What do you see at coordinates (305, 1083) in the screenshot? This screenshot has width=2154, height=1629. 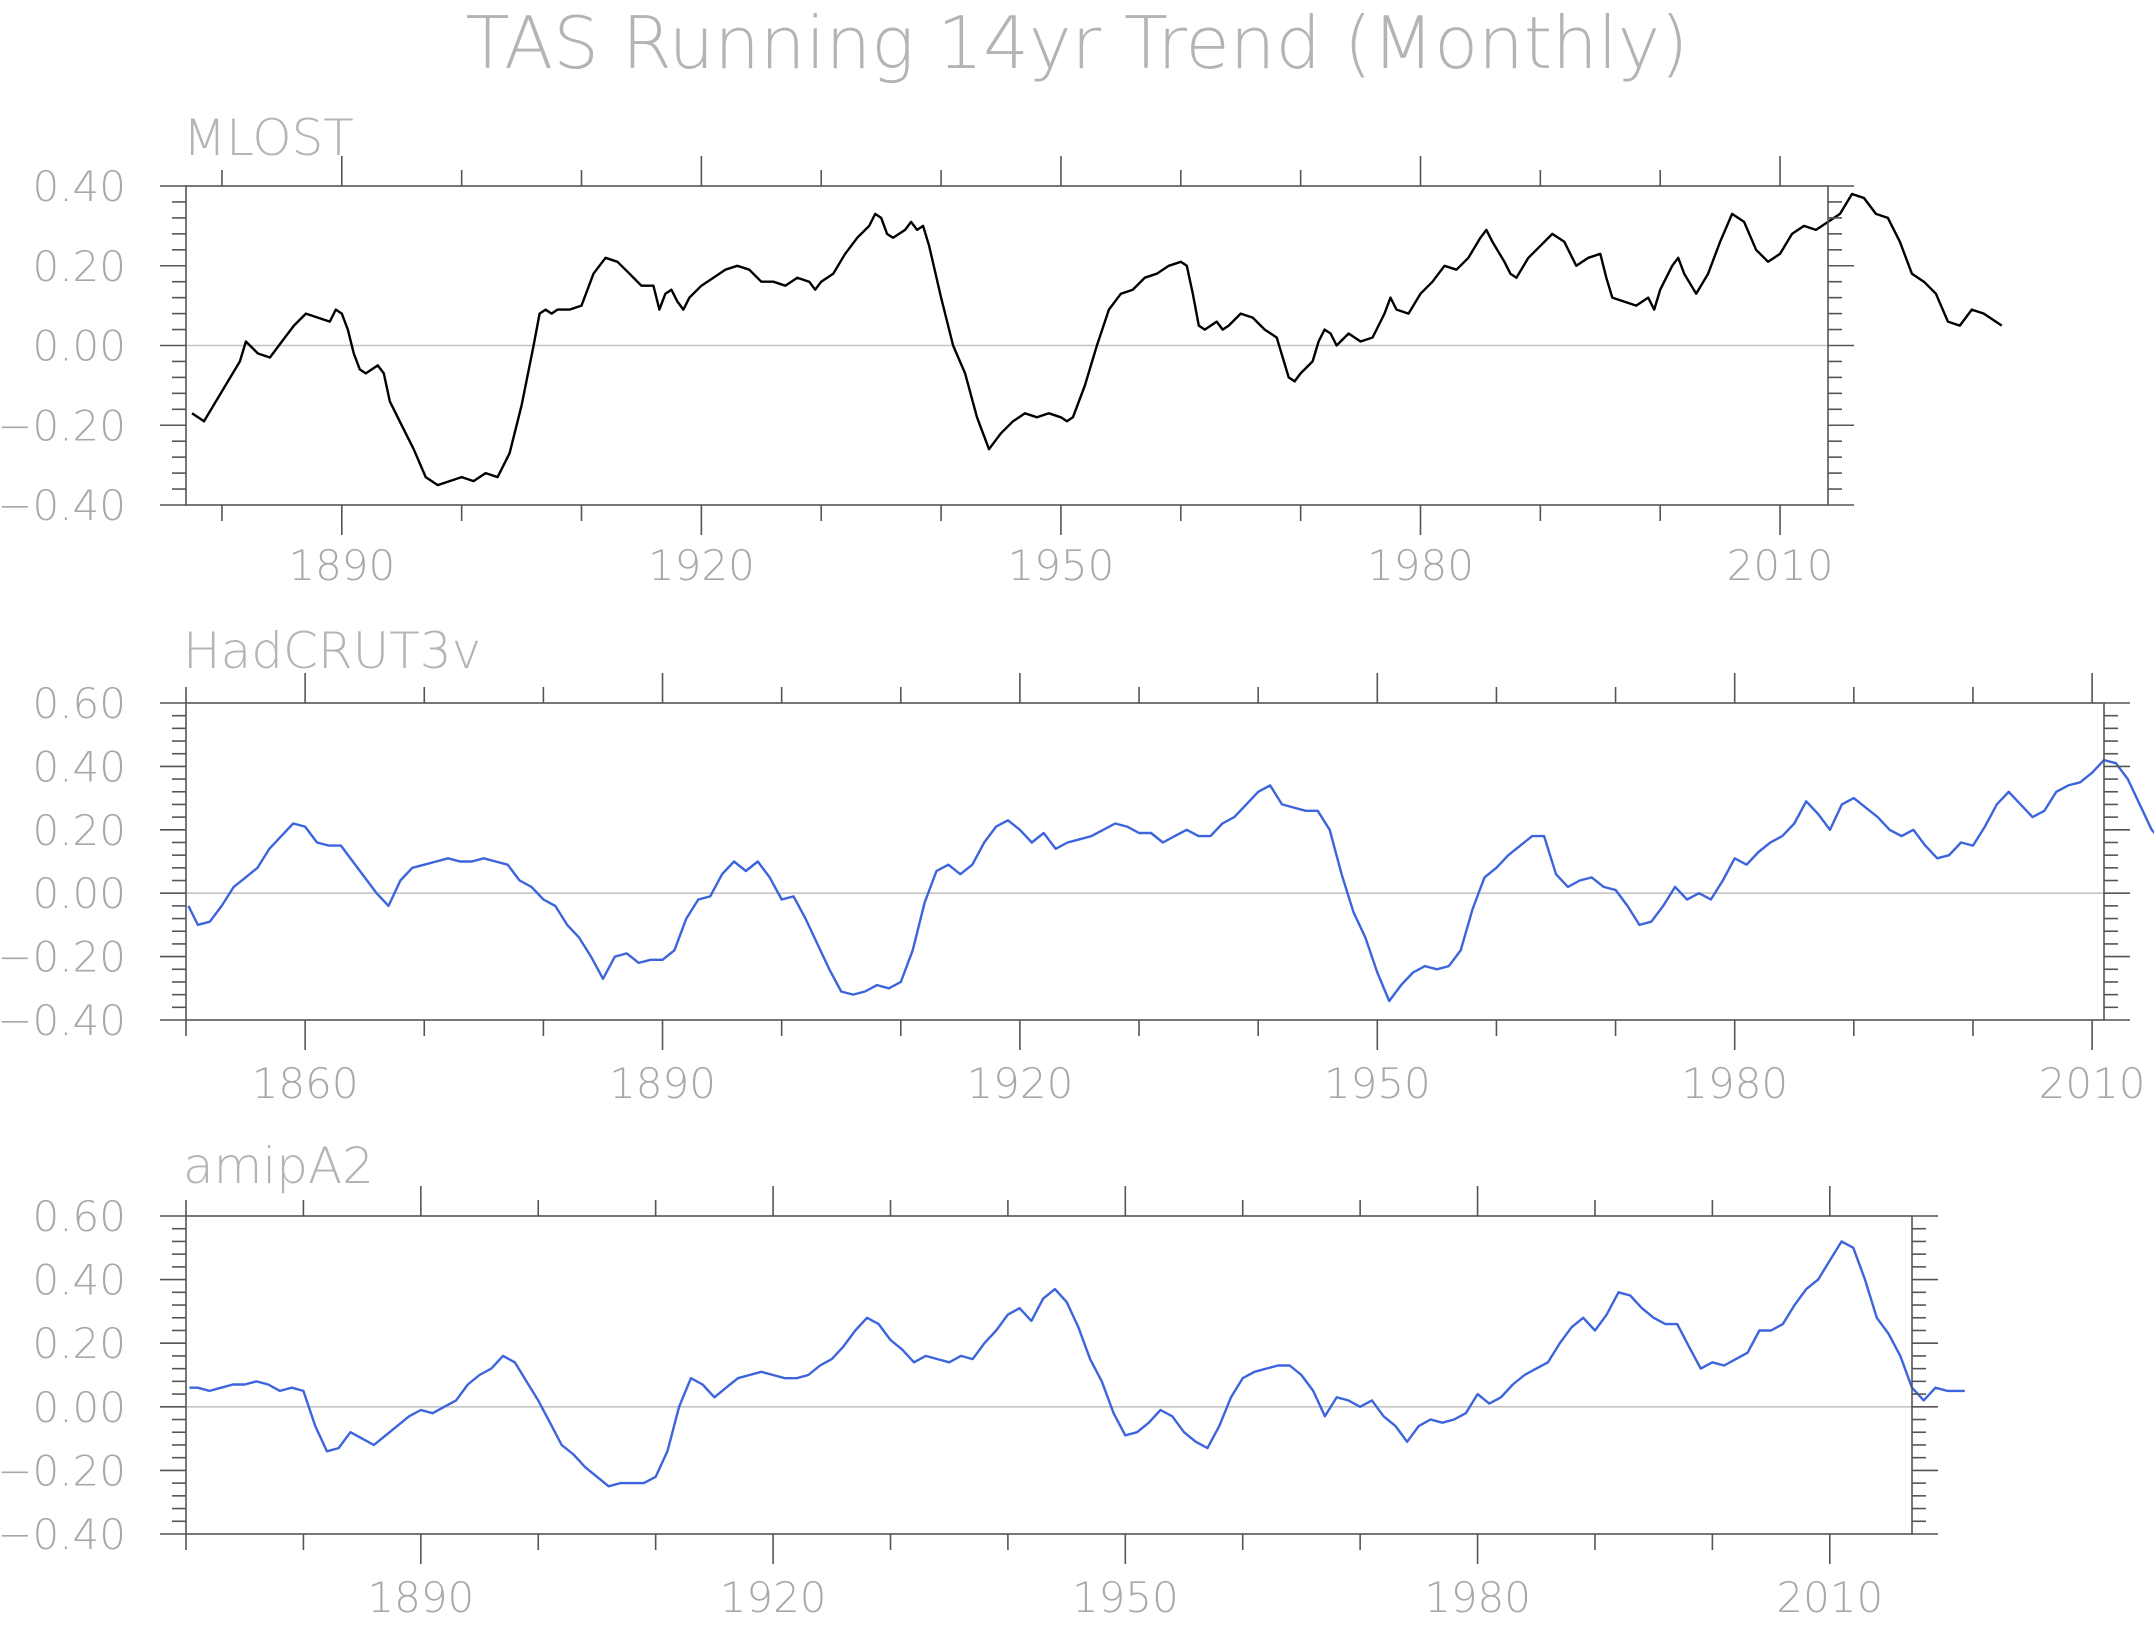 I see `x-tick-label: 1860` at bounding box center [305, 1083].